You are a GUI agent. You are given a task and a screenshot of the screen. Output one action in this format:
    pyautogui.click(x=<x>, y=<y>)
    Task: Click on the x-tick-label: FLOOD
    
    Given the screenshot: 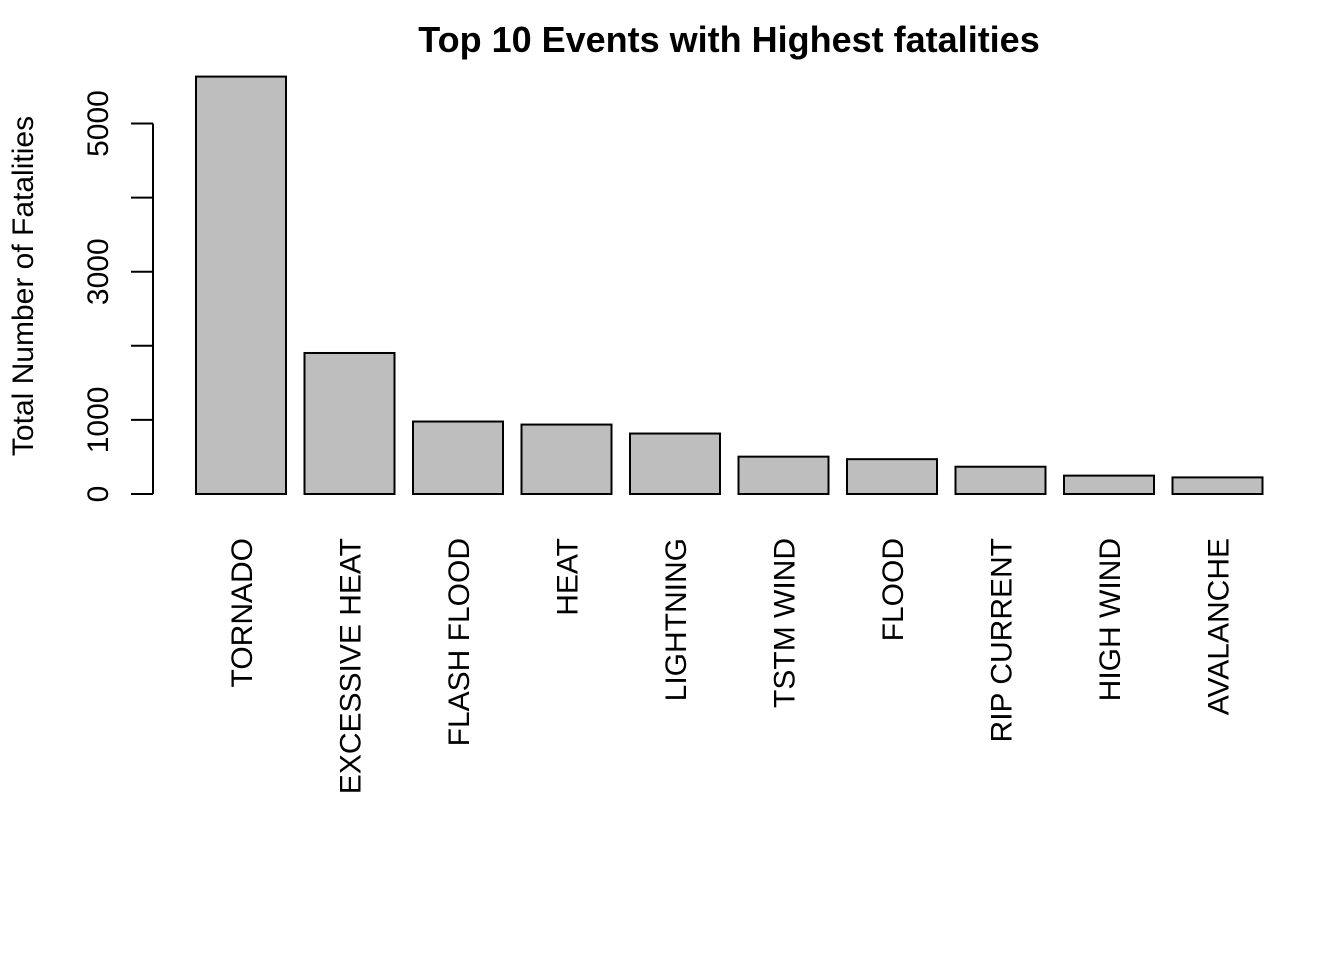 What is the action you would take?
    pyautogui.click(x=893, y=589)
    